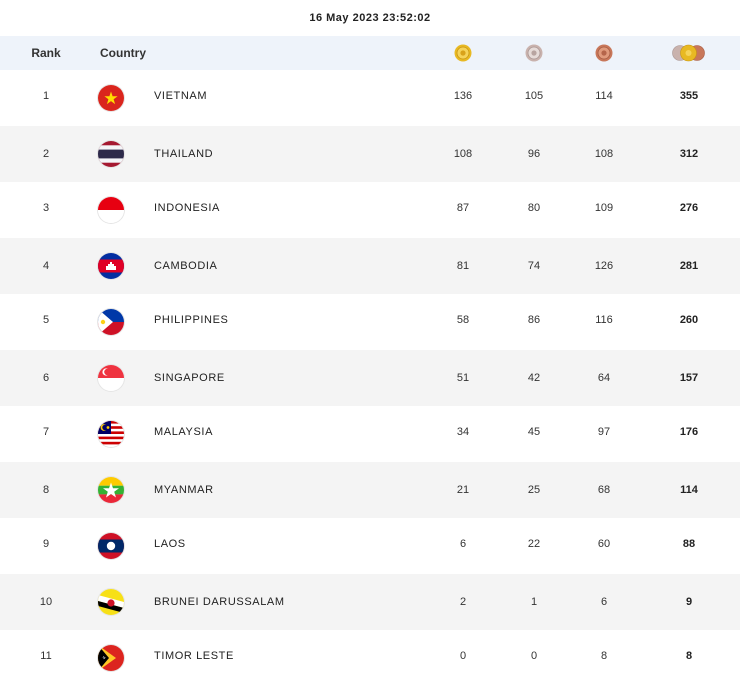  Describe the element at coordinates (184, 432) in the screenshot. I see `country-name: MALAYSIA` at that location.